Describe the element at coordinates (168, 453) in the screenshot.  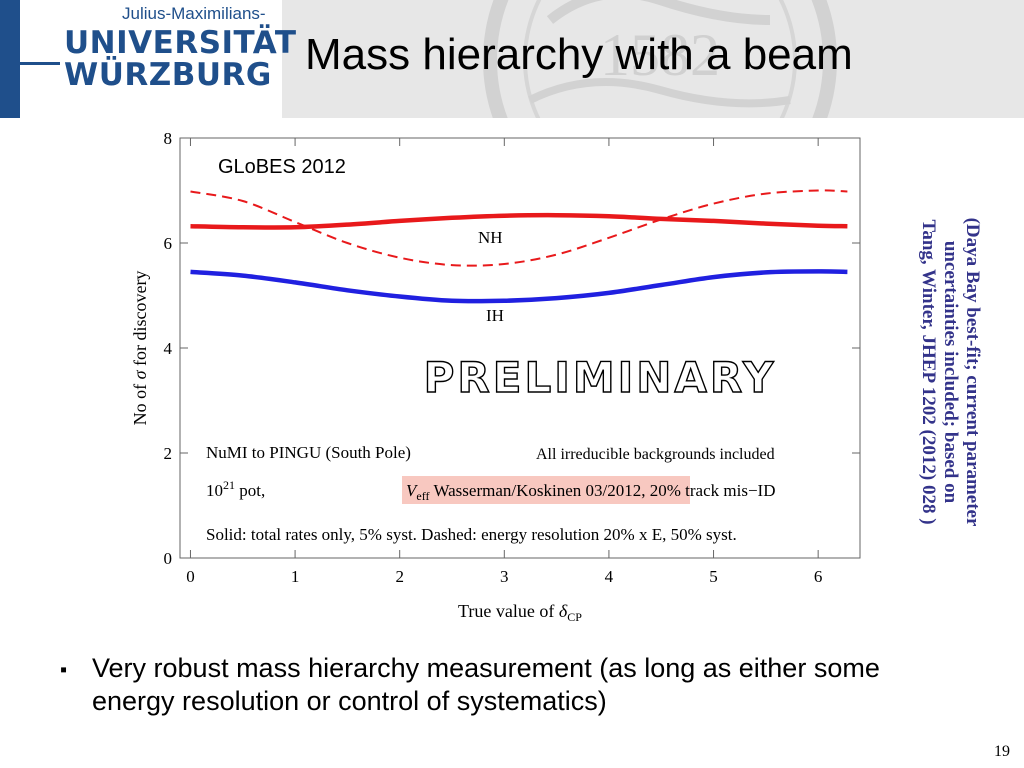
I see `y-tick-label: 2` at that location.